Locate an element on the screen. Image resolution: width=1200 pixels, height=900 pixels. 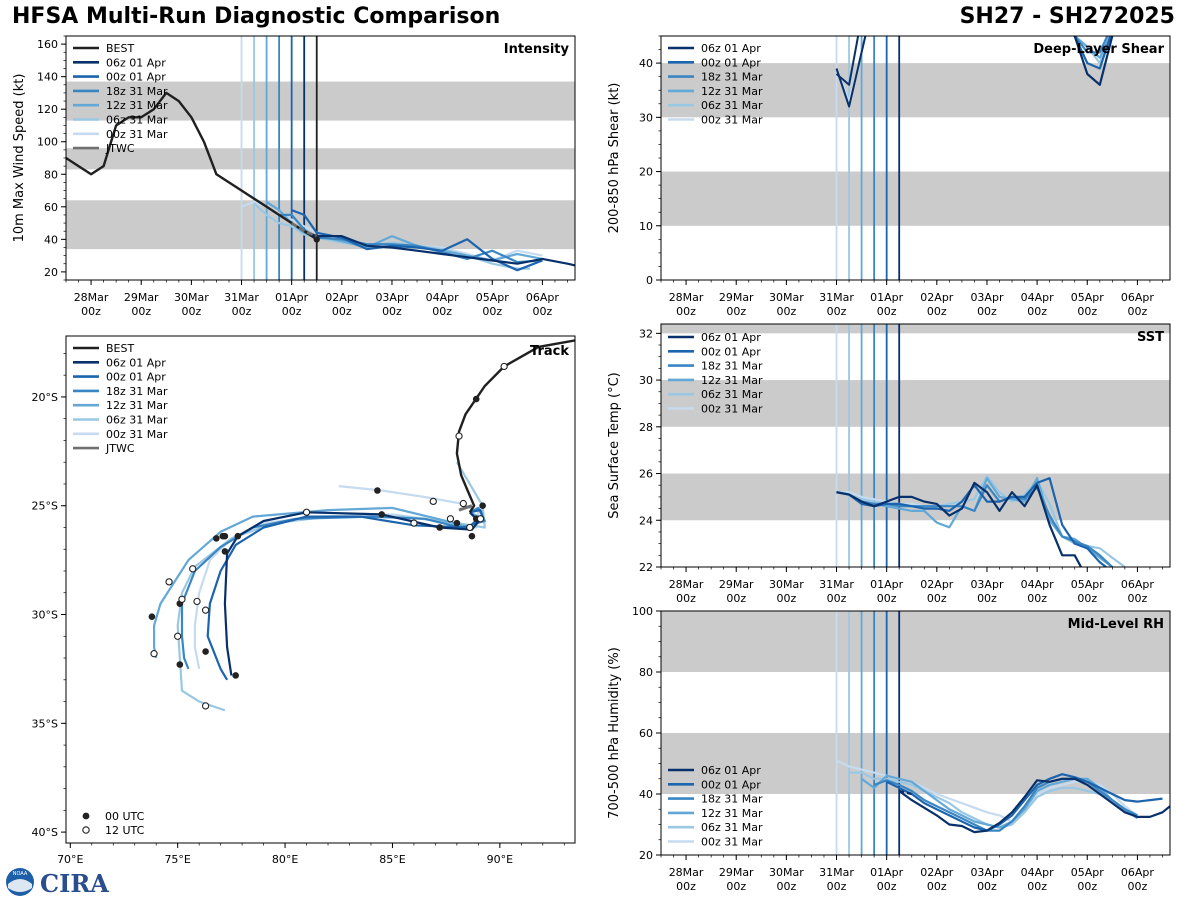
figure-title: HFSA Multi-Run Diagnostic Comparison is located at coordinates (256, 16).